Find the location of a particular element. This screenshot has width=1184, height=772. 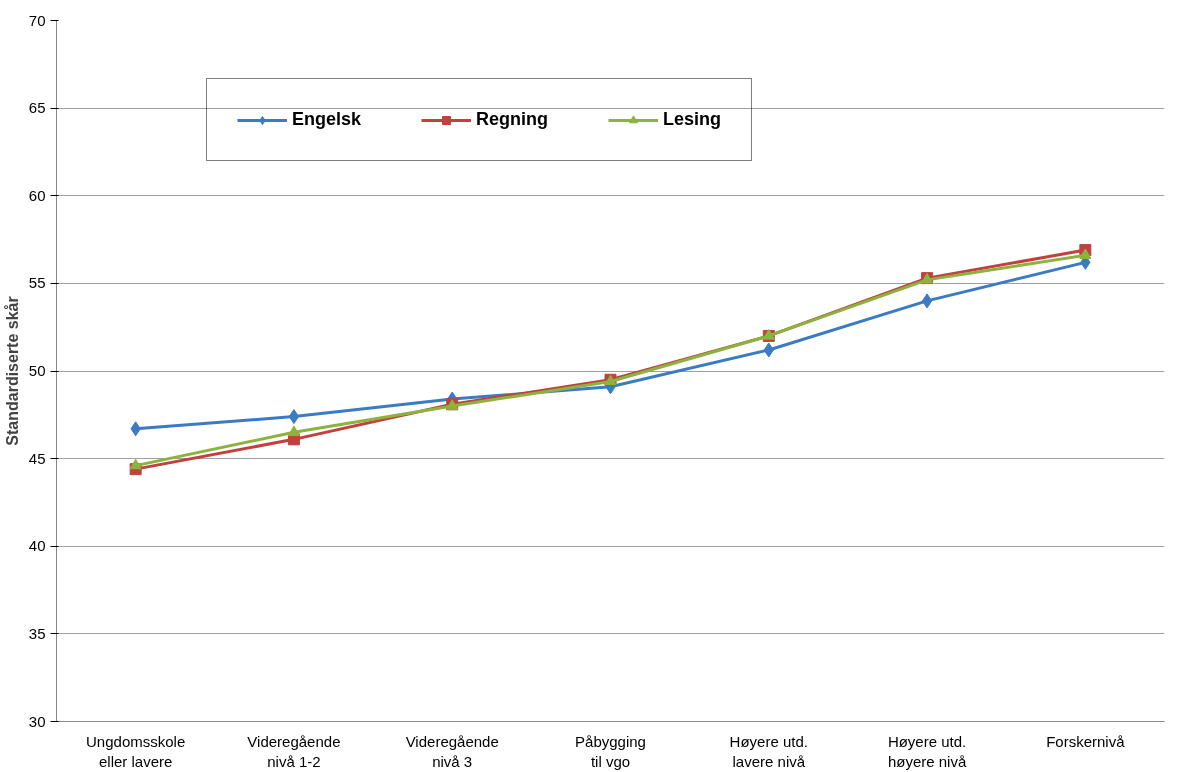

x-tick-label: Forskernivå is located at coordinates (1086, 741).